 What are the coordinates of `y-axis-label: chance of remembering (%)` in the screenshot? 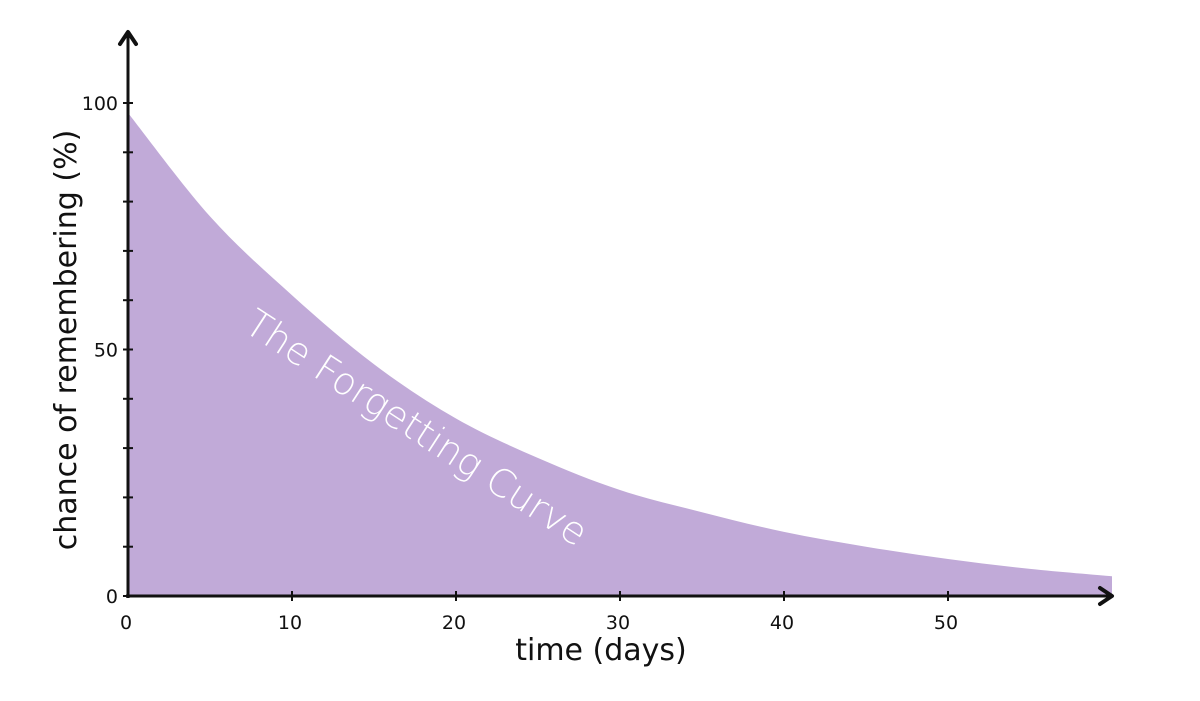 It's located at (66, 340).